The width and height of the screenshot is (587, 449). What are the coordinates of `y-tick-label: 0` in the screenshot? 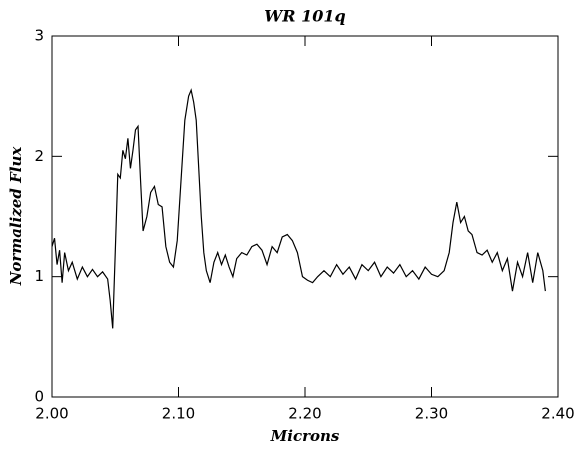 It's located at (39, 397).